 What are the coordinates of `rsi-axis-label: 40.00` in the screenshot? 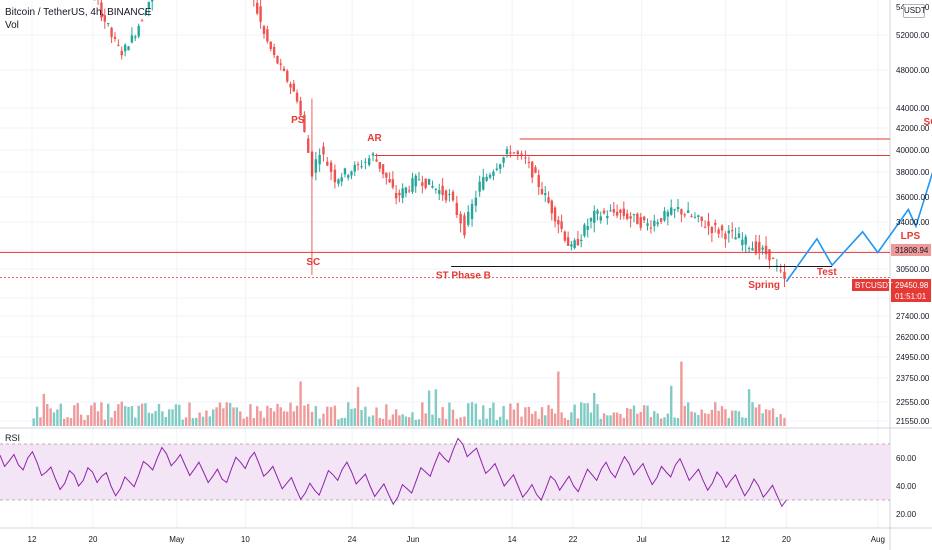 It's located at (906, 486).